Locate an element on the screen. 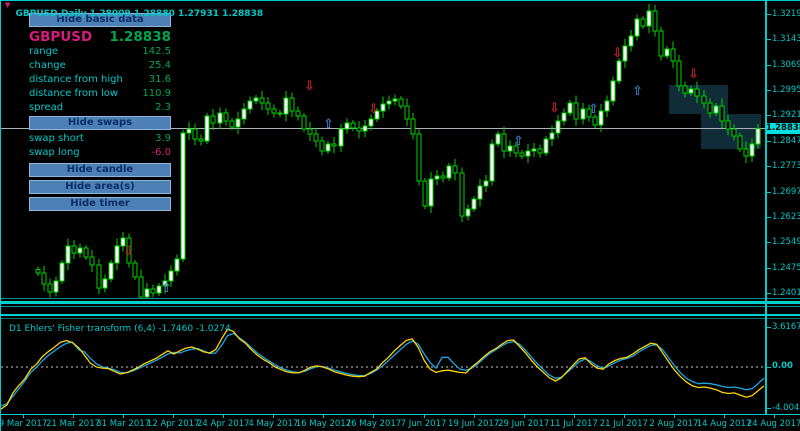 The width and height of the screenshot is (800, 431). button-hide-basic-data: Hide basic data is located at coordinates (100, 20).